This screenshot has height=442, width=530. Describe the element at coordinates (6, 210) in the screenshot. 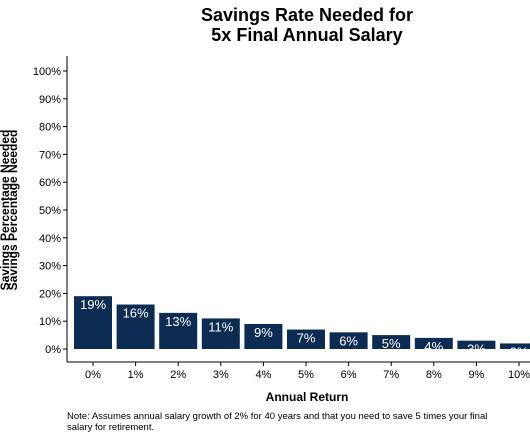

I see `y-axis-title: Savings Percentage Needed` at that location.